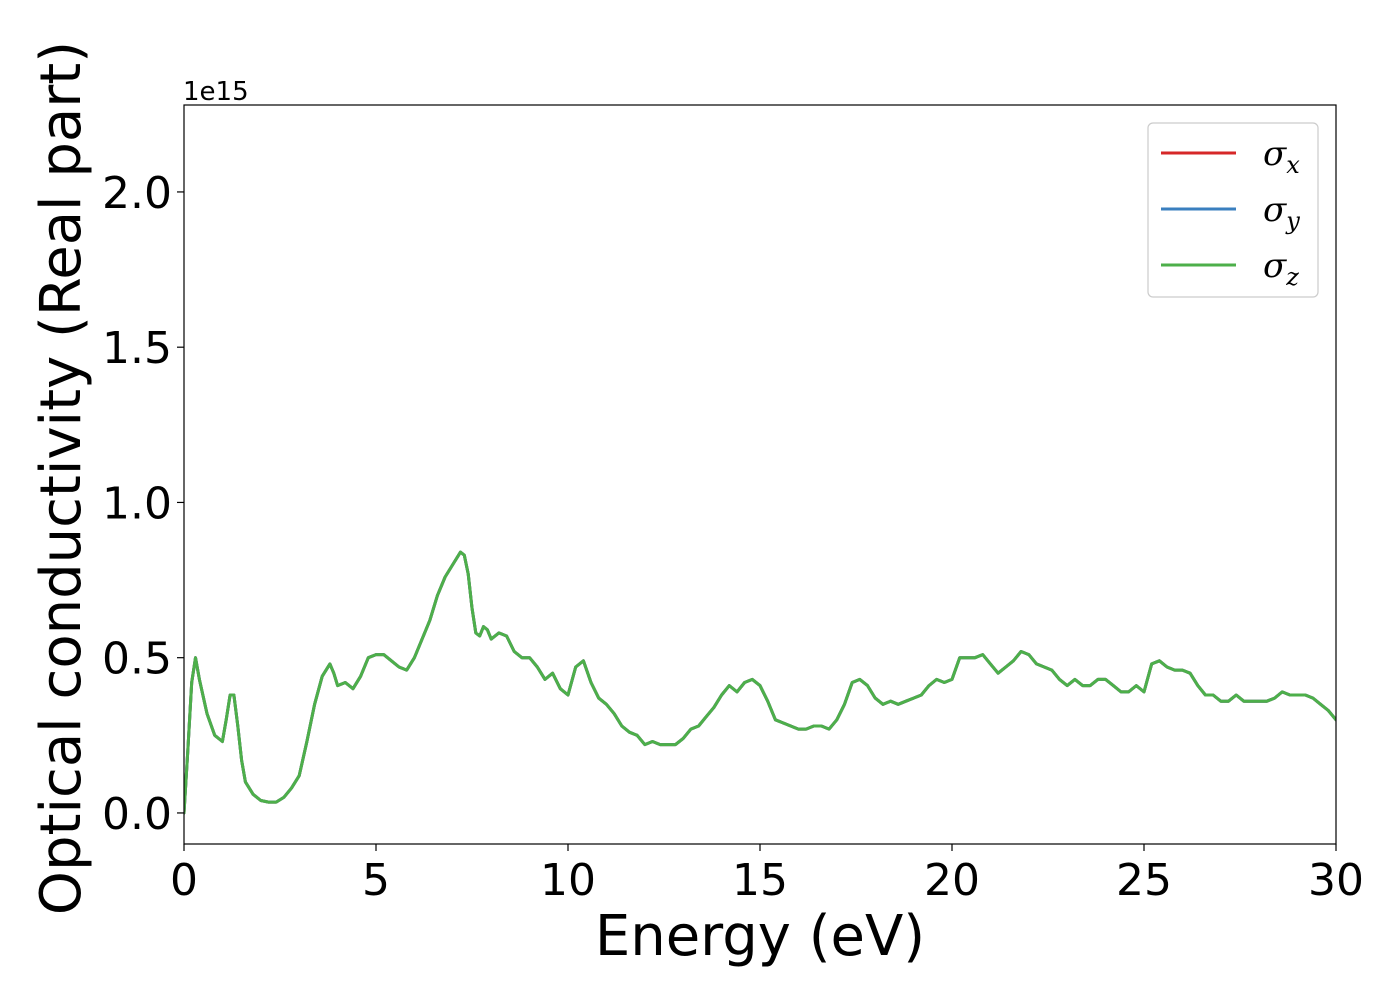 This screenshot has height=1000, width=1400. Describe the element at coordinates (568, 880) in the screenshot. I see `x-tick-label: 10` at that location.